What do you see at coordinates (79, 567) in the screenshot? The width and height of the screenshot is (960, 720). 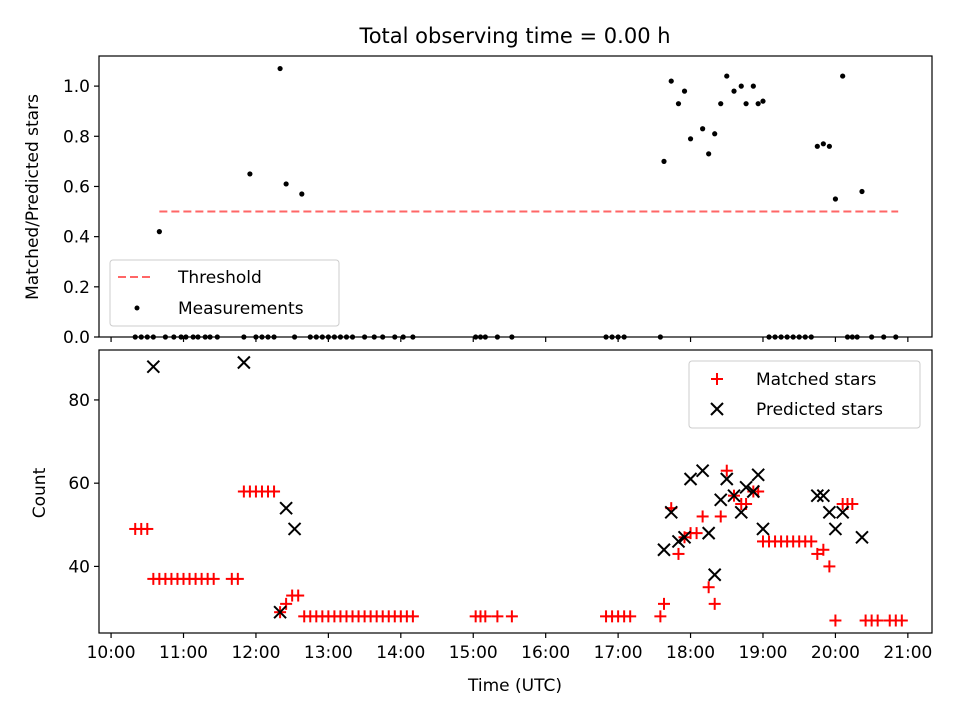 I see `bottom-y-tick-label: 40` at bounding box center [79, 567].